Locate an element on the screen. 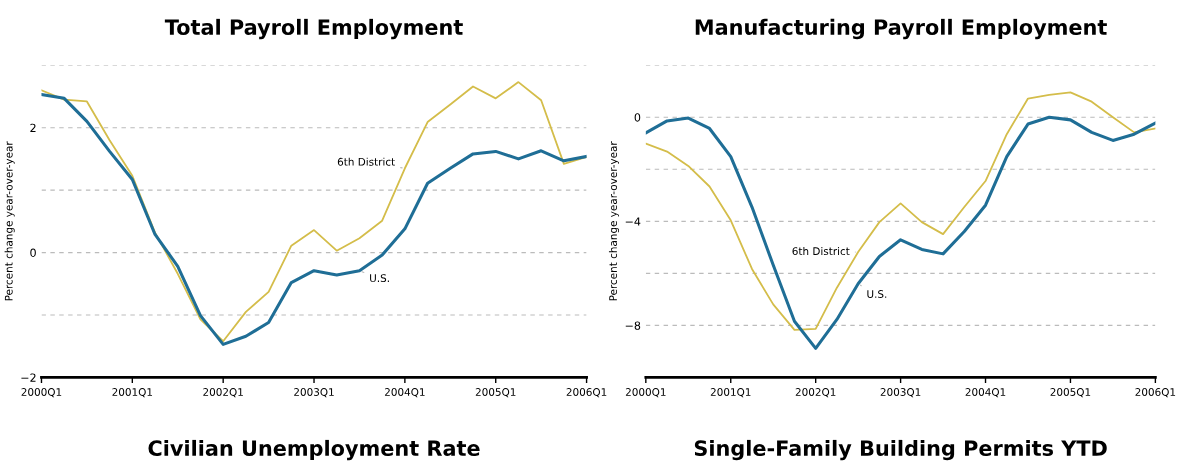 Image resolution: width=1185 pixels, height=466 pixels. y-tick-label: −2 is located at coordinates (28, 377).